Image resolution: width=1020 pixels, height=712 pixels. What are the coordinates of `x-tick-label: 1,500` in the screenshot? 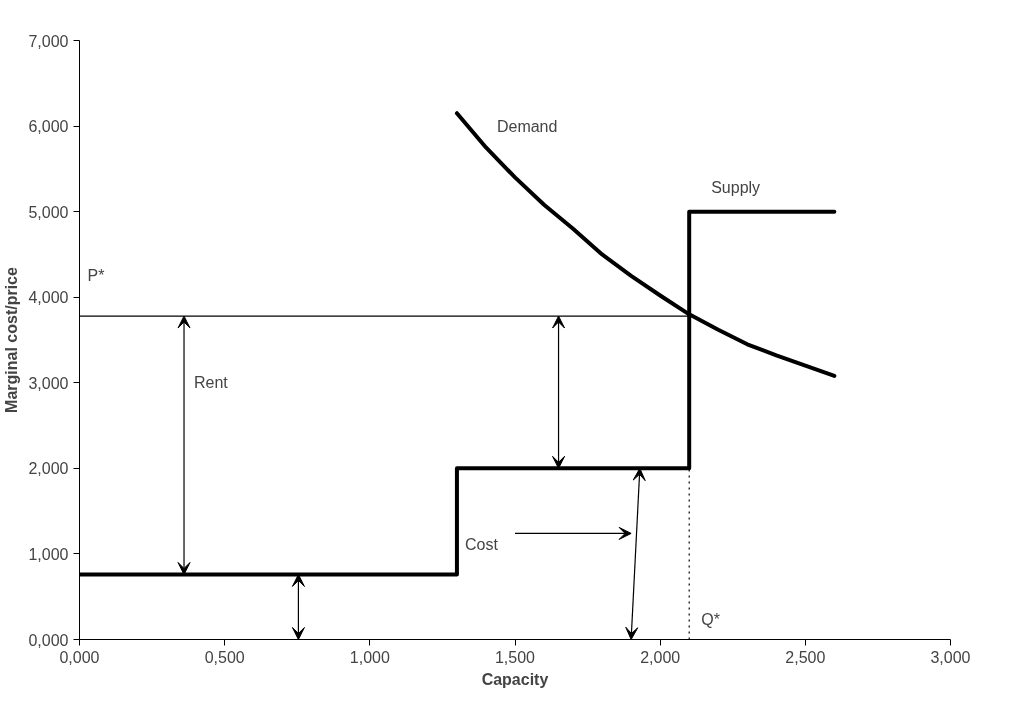 It's located at (515, 657).